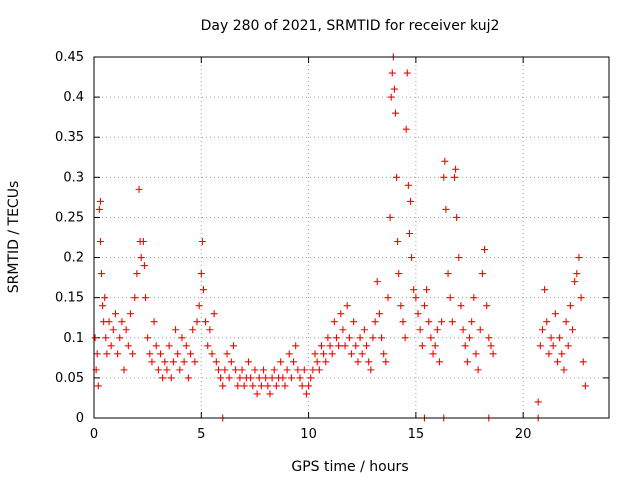 The image size is (640, 480). Describe the element at coordinates (80, 418) in the screenshot. I see `y-tick-label: 0` at that location.